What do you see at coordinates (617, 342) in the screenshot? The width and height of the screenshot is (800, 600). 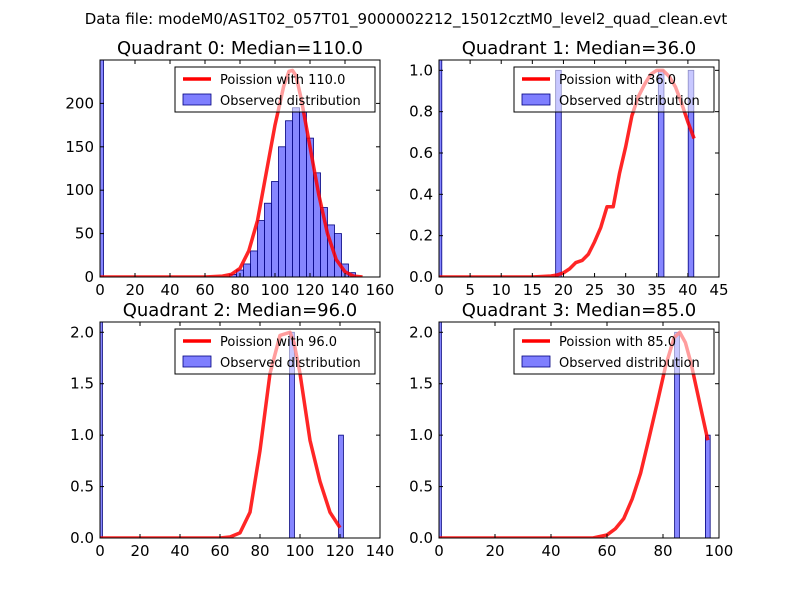 I see `legend-line-label: Poission with 85.0` at bounding box center [617, 342].